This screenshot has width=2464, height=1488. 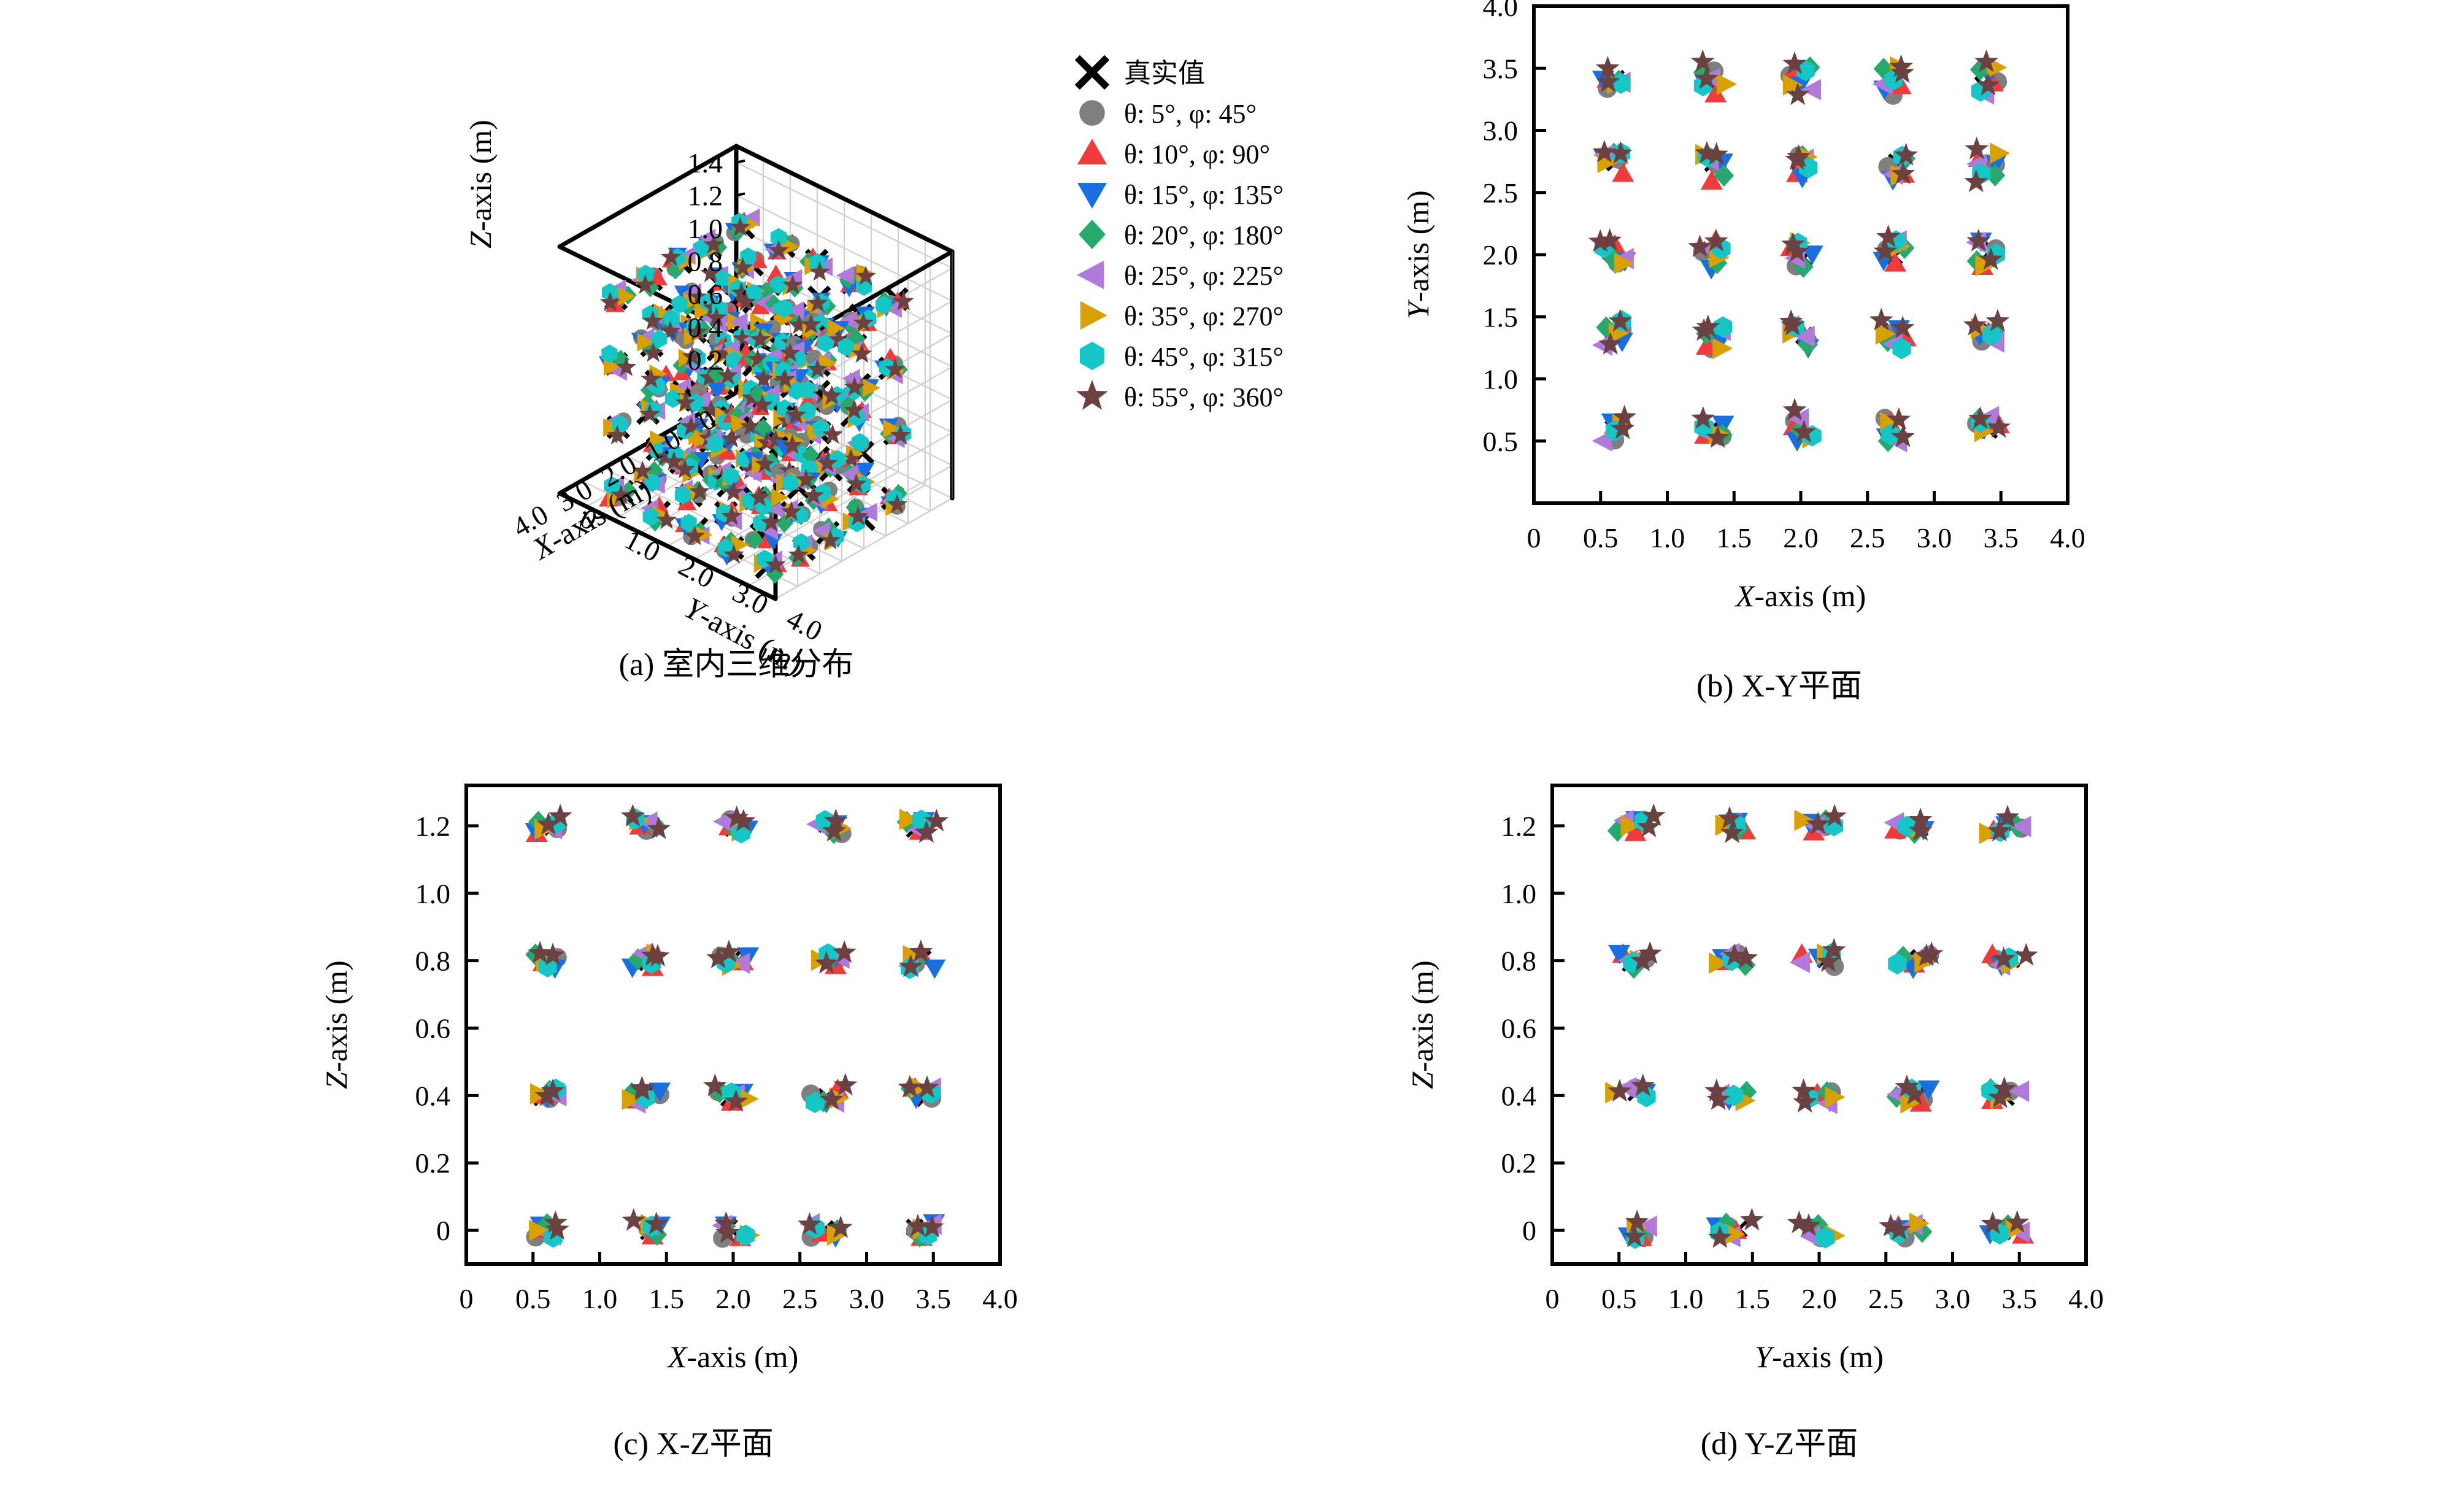 What do you see at coordinates (1601, 537) in the screenshot?
I see `panel-b-xtick-1: 0.5` at bounding box center [1601, 537].